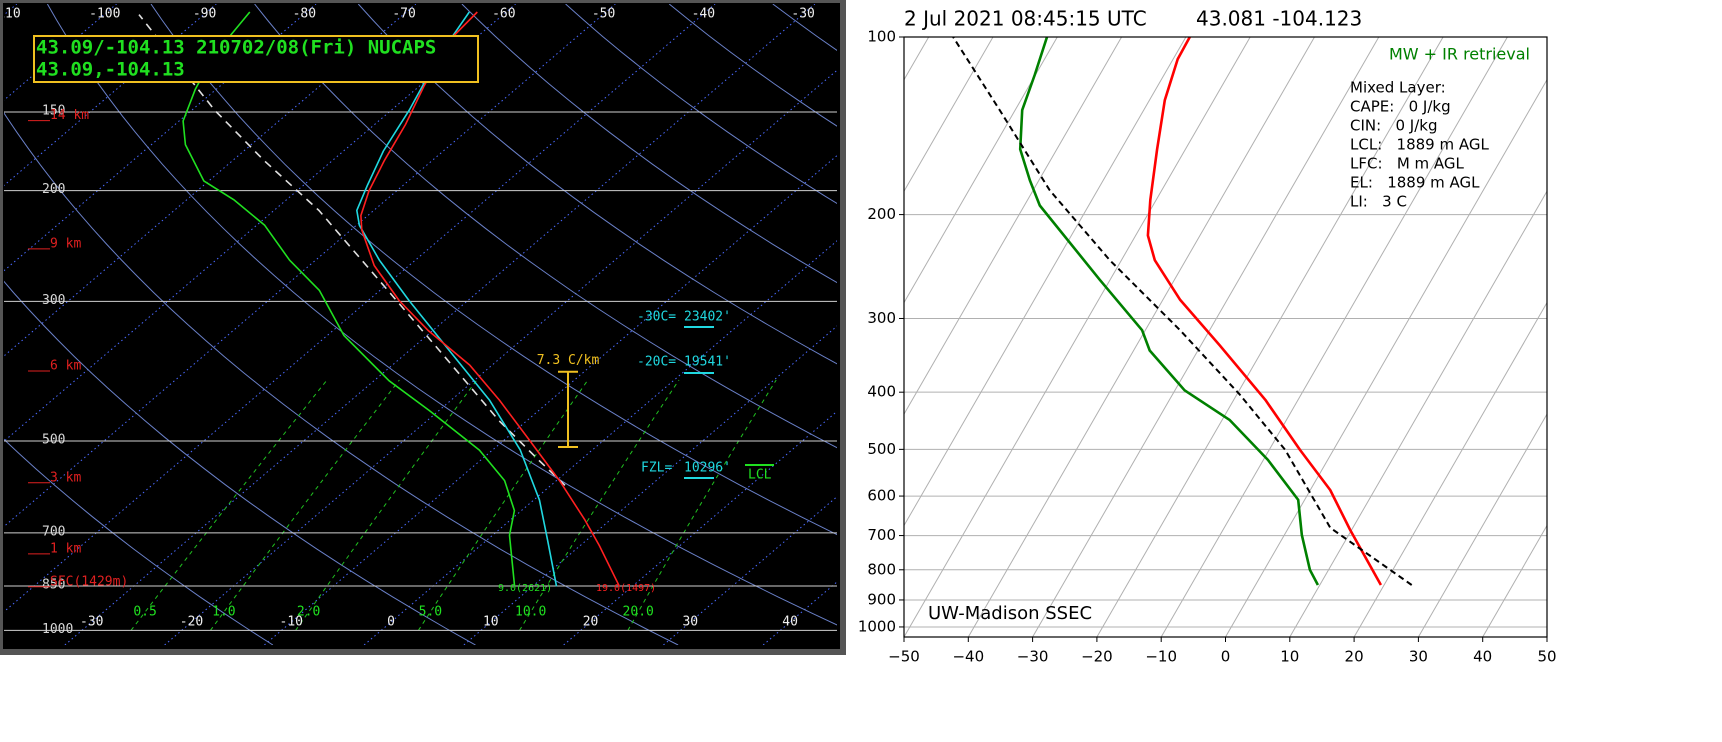  Describe the element at coordinates (491, 622) in the screenshot. I see `x-tick-label: 10` at that location.